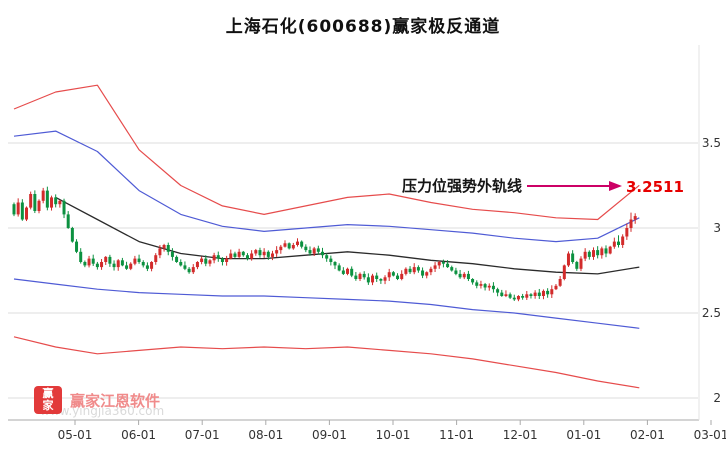  Describe the element at coordinates (717, 398) in the screenshot. I see `y-tick-label: 2` at that location.